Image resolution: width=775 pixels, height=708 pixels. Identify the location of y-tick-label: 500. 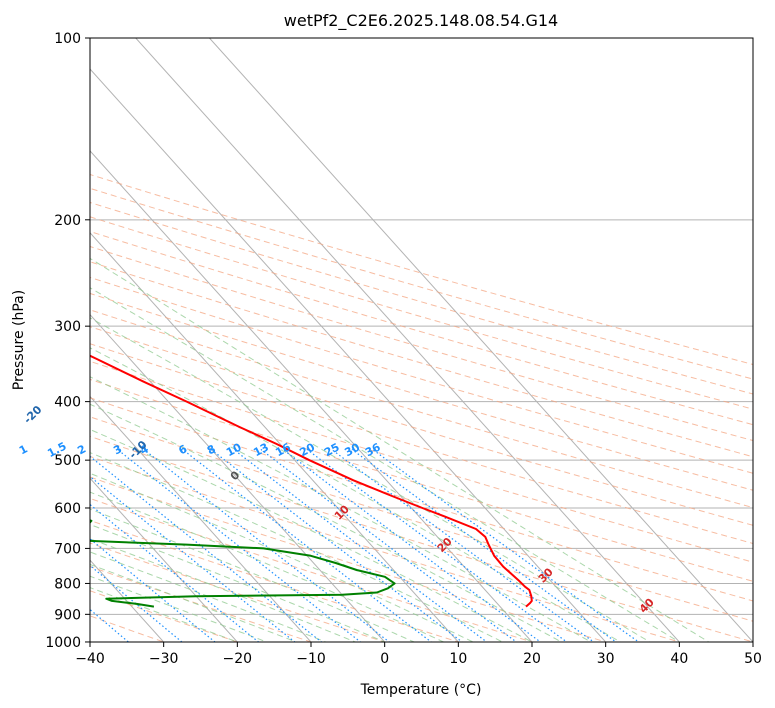
(67, 461).